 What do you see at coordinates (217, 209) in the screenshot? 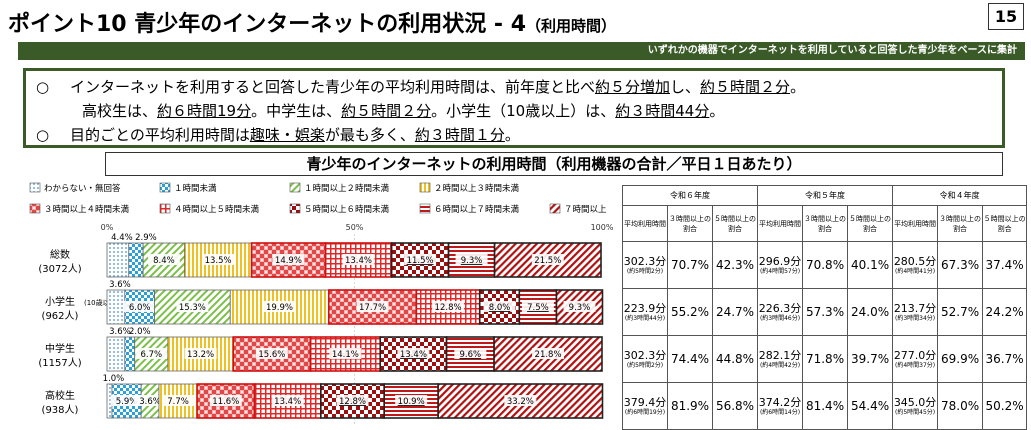
I see `legend-label: ４時間以上５時間未満` at bounding box center [217, 209].